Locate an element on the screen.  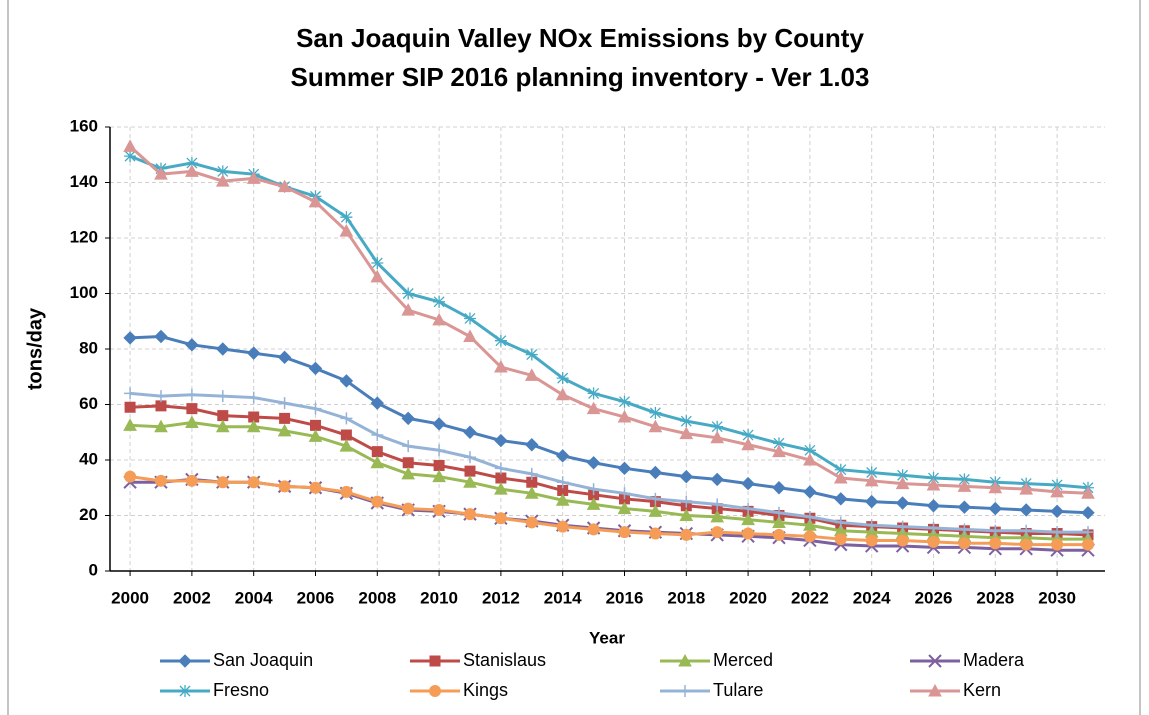
x-axis-label: Year is located at coordinates (607, 637).